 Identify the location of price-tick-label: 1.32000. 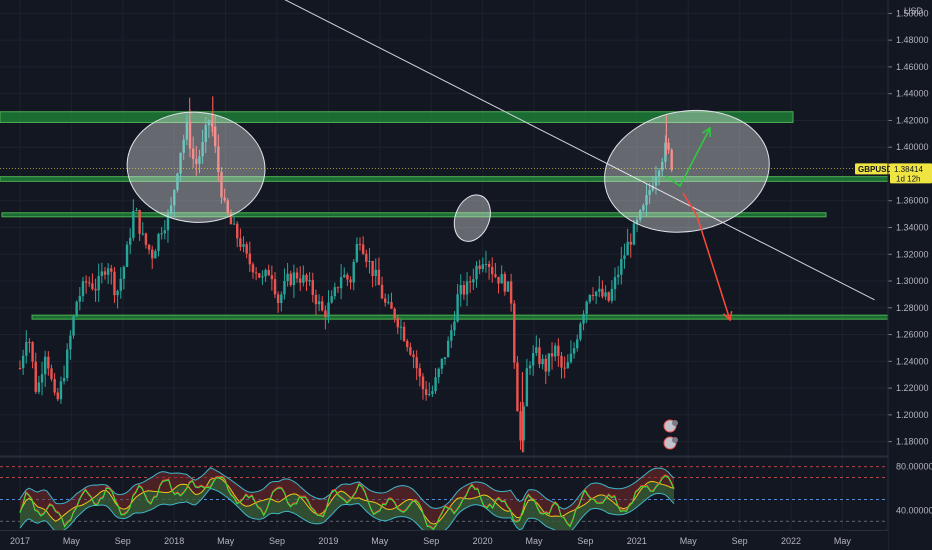
(912, 254).